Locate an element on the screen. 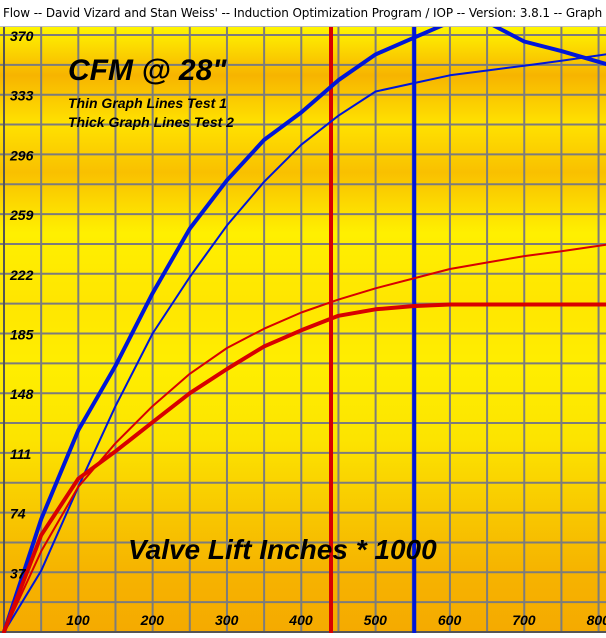  x-tick-label: 500 is located at coordinates (376, 620).